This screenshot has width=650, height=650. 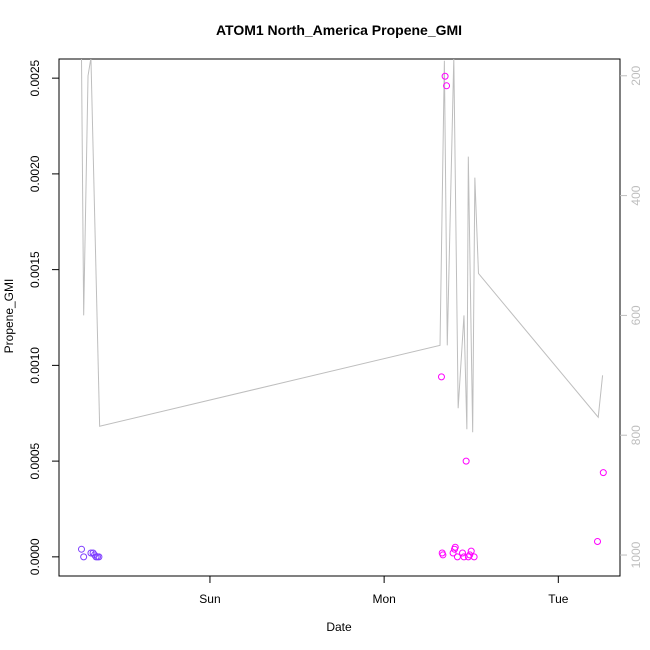 I want to click on x-tick-label: Sun, so click(x=209, y=599).